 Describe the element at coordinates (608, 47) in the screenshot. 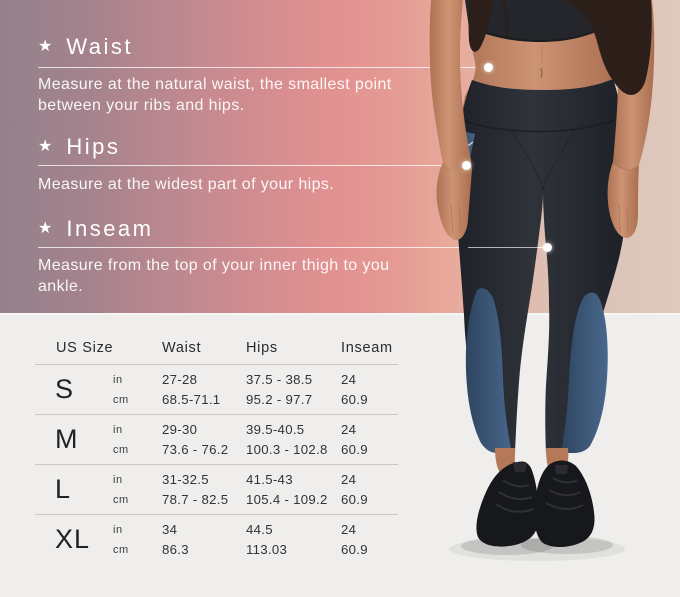

I see `hair-right` at that location.